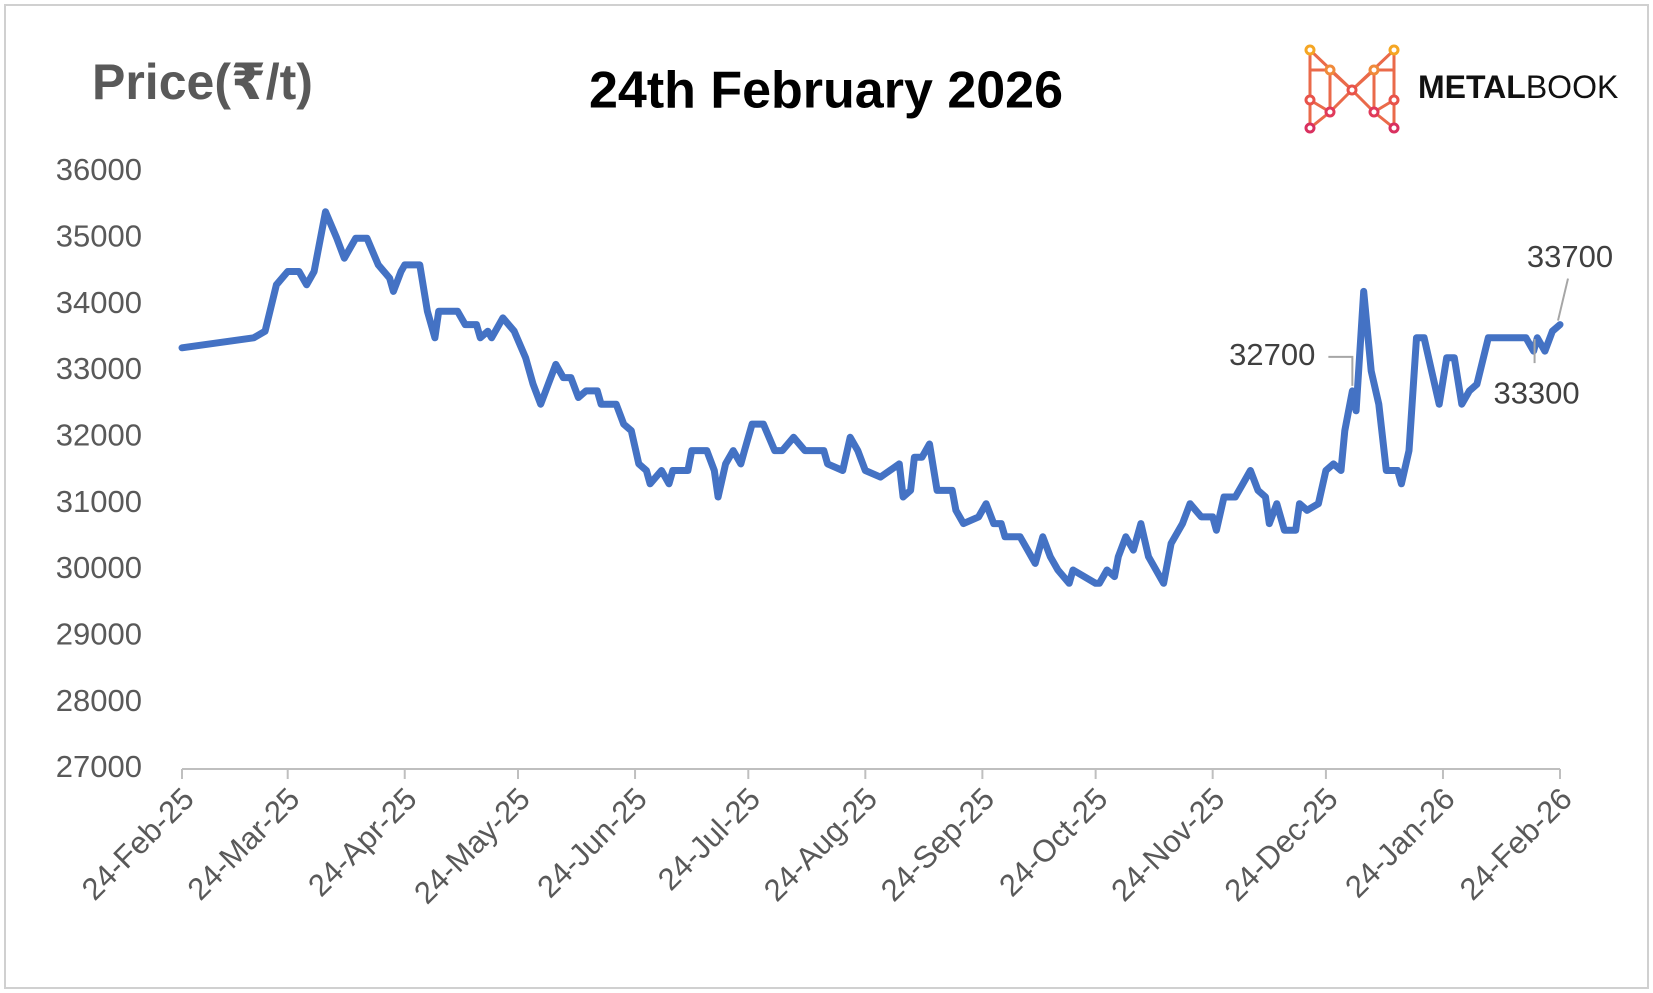 The image size is (1653, 993). What do you see at coordinates (202, 82) in the screenshot?
I see `y-axis-label: Price(₹/t)` at bounding box center [202, 82].